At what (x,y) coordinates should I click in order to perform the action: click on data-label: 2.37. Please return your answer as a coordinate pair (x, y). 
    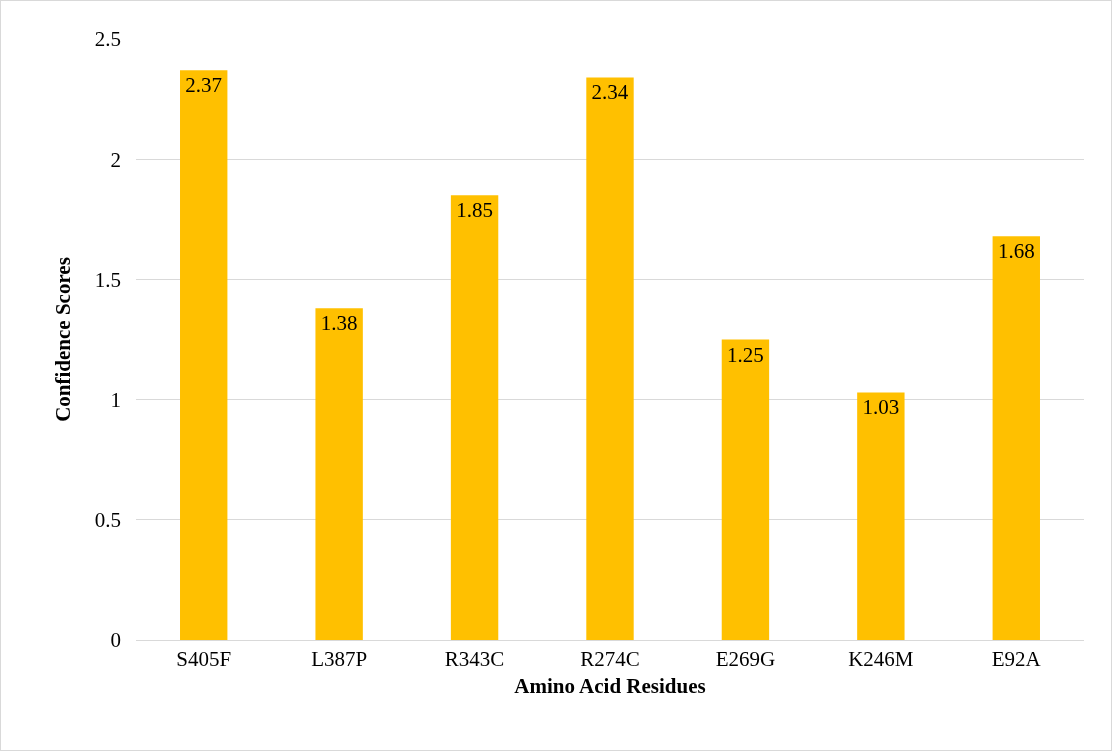
    Looking at the image, I should click on (204, 85).